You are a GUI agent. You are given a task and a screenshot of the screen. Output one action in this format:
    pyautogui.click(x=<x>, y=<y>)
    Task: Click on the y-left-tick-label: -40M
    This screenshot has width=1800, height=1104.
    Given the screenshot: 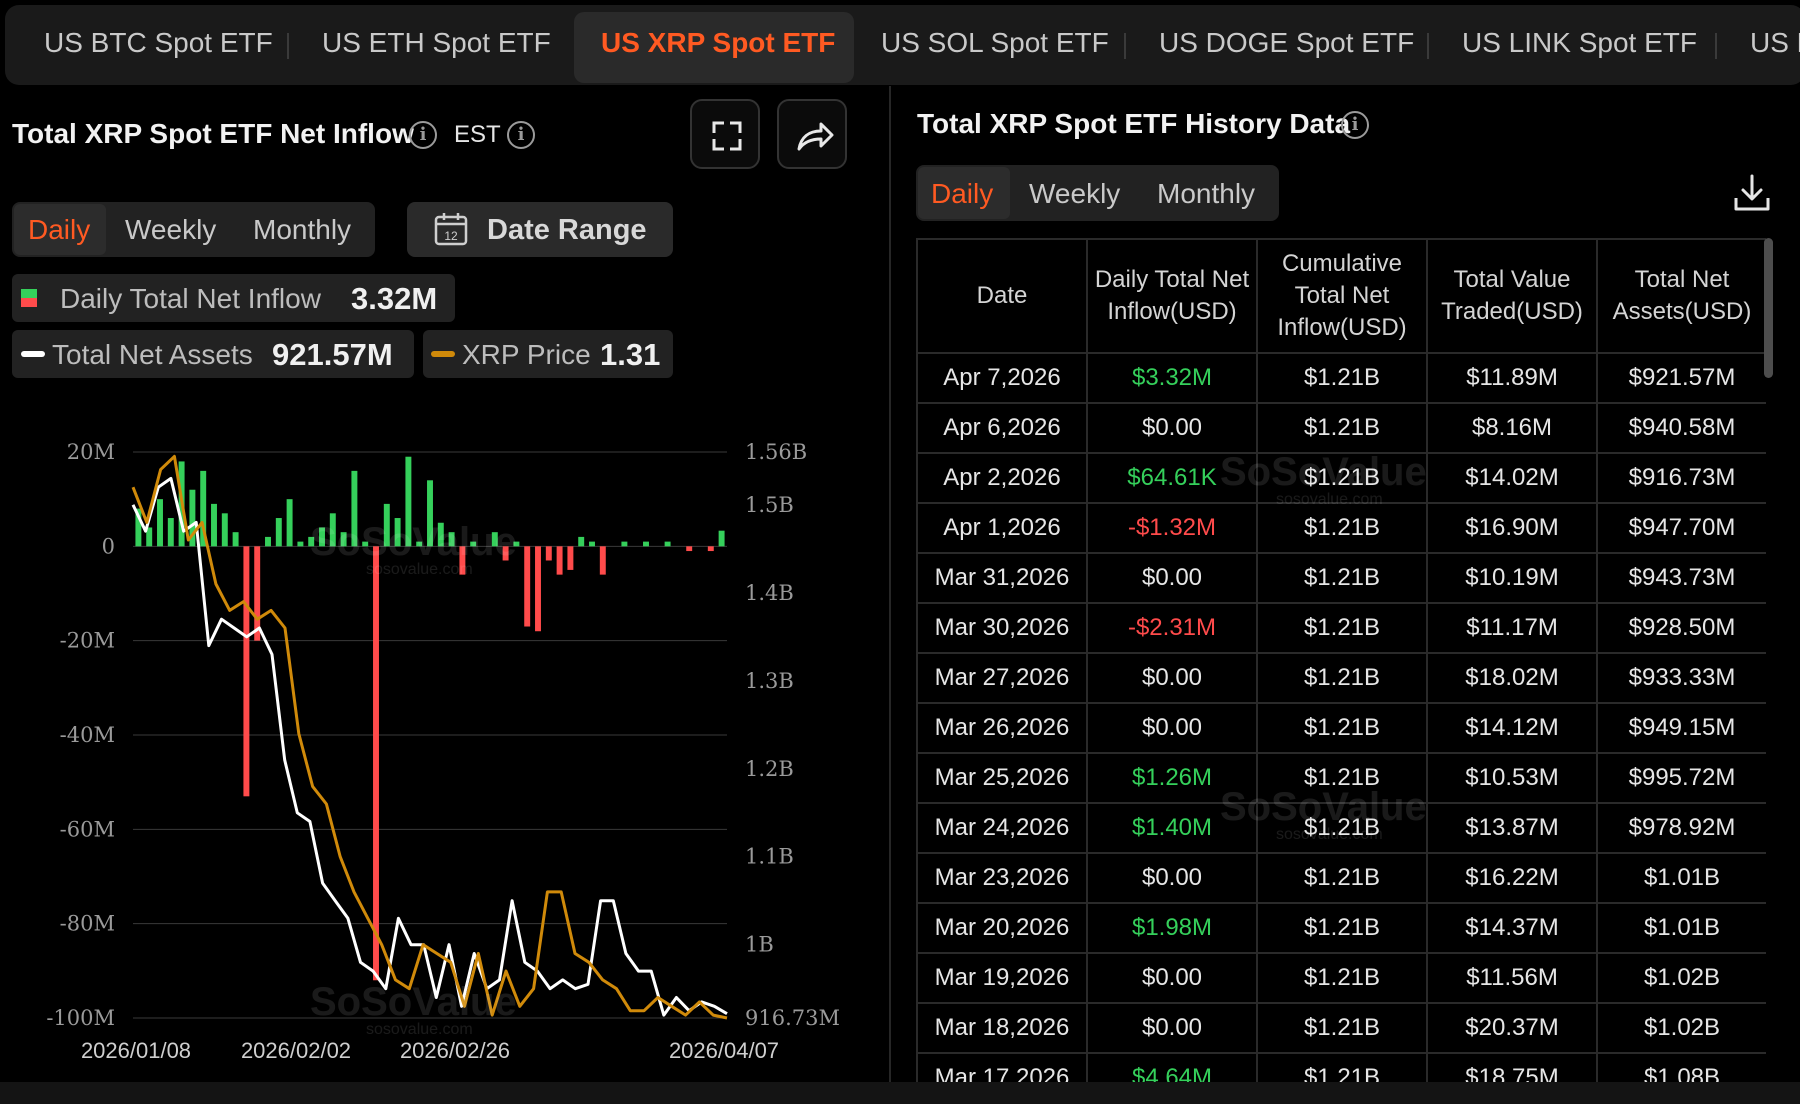 What is the action you would take?
    pyautogui.click(x=87, y=735)
    